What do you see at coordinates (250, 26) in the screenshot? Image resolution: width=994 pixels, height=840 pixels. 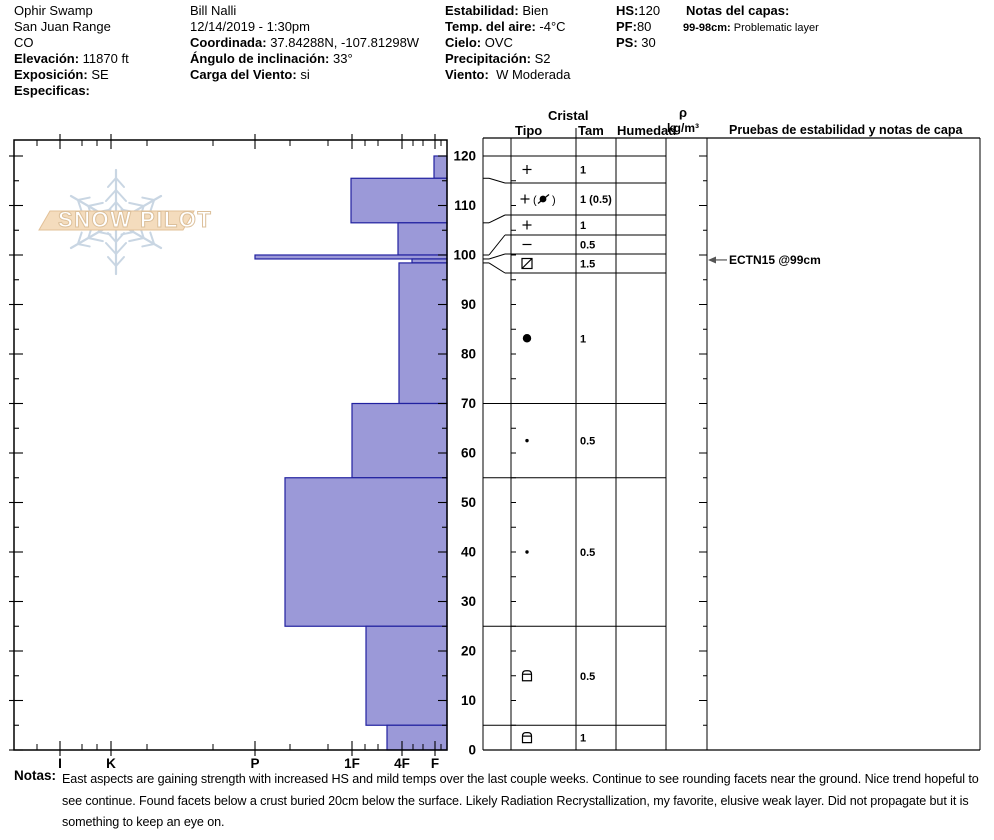 I see `observation-datetime: 12/14/2019 - 1:30pm` at bounding box center [250, 26].